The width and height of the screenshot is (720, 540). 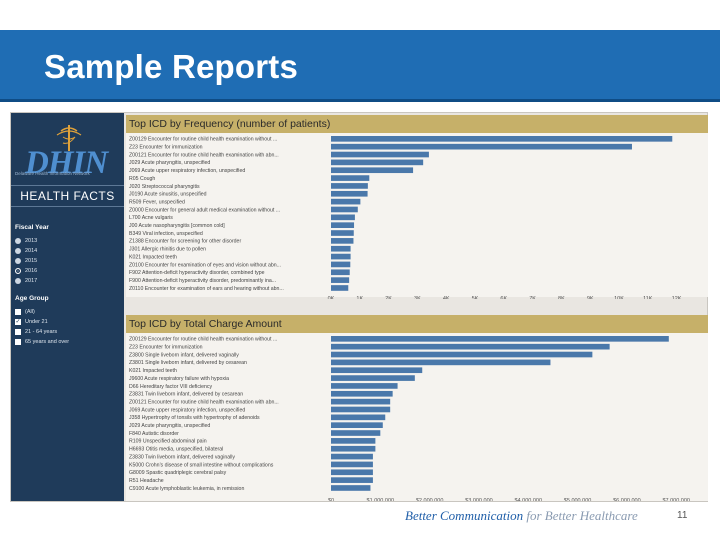 I want to click on category-label: R109 Unspecified abdominal pain, so click(x=168, y=442).